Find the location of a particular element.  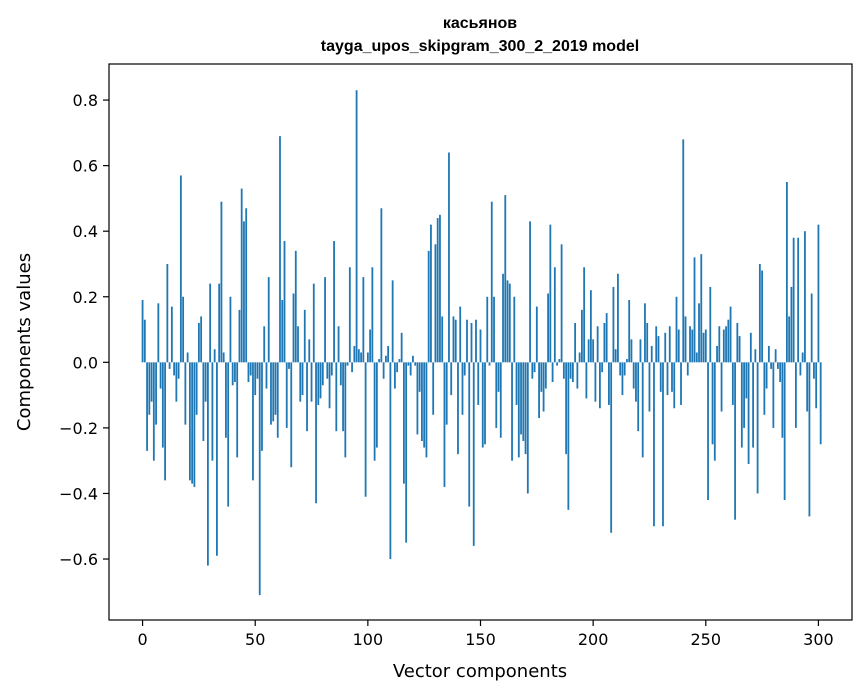

y-tick-label: 0.8 is located at coordinates (85, 100).